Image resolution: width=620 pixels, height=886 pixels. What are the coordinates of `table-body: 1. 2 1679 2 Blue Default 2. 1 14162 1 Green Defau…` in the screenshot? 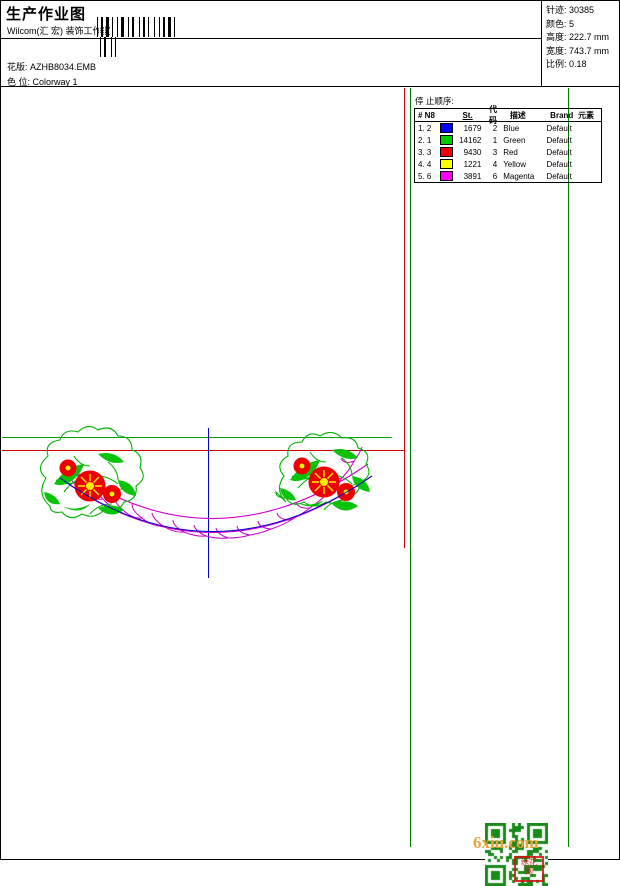 It's located at (508, 152).